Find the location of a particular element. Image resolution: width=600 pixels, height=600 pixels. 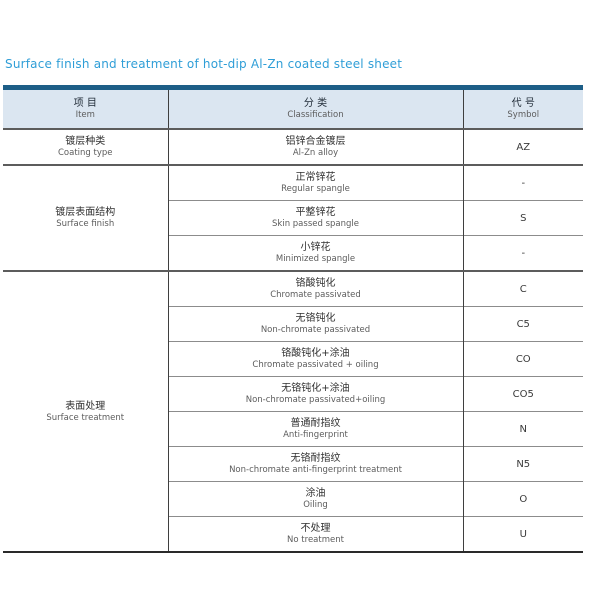

classification-cn: 平整锌花 is located at coordinates (315, 213).